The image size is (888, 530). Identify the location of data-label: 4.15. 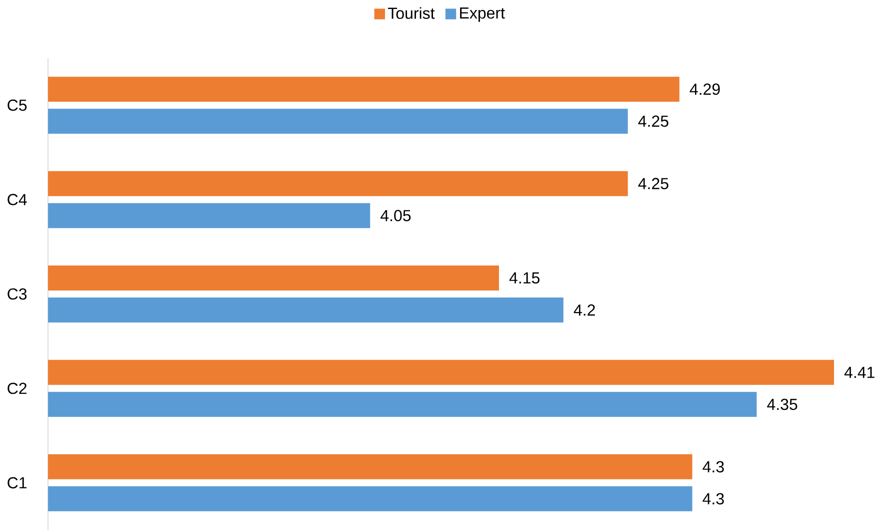
(524, 278).